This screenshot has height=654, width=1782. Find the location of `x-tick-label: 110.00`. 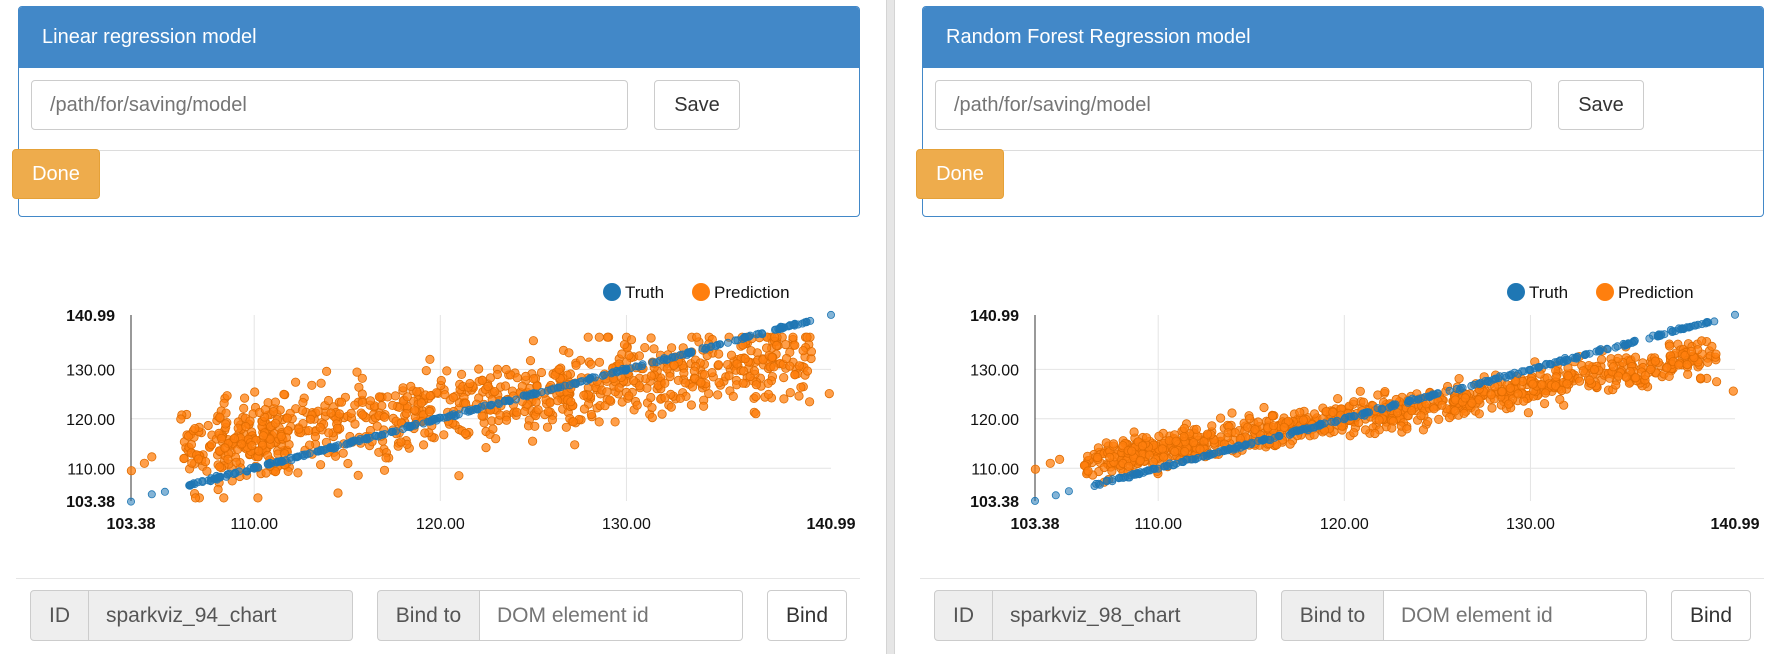

x-tick-label: 110.00 is located at coordinates (254, 524).